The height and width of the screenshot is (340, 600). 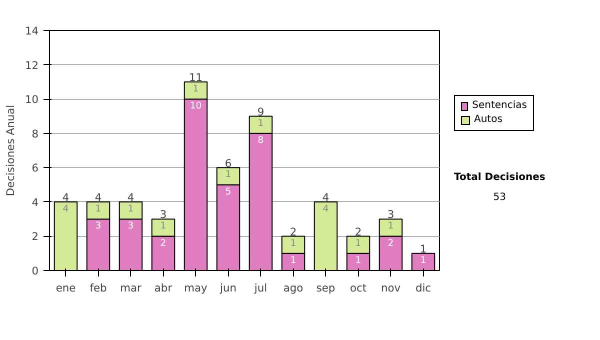 What do you see at coordinates (488, 120) in the screenshot?
I see `legend-label: Autos` at bounding box center [488, 120].